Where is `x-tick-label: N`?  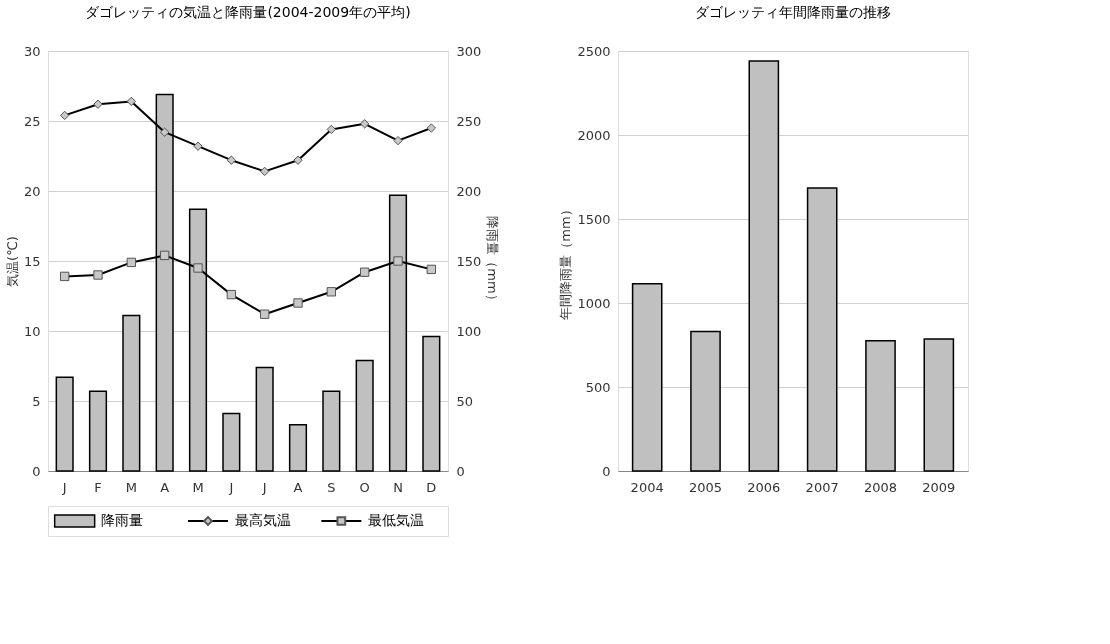 x-tick-label: N is located at coordinates (398, 487).